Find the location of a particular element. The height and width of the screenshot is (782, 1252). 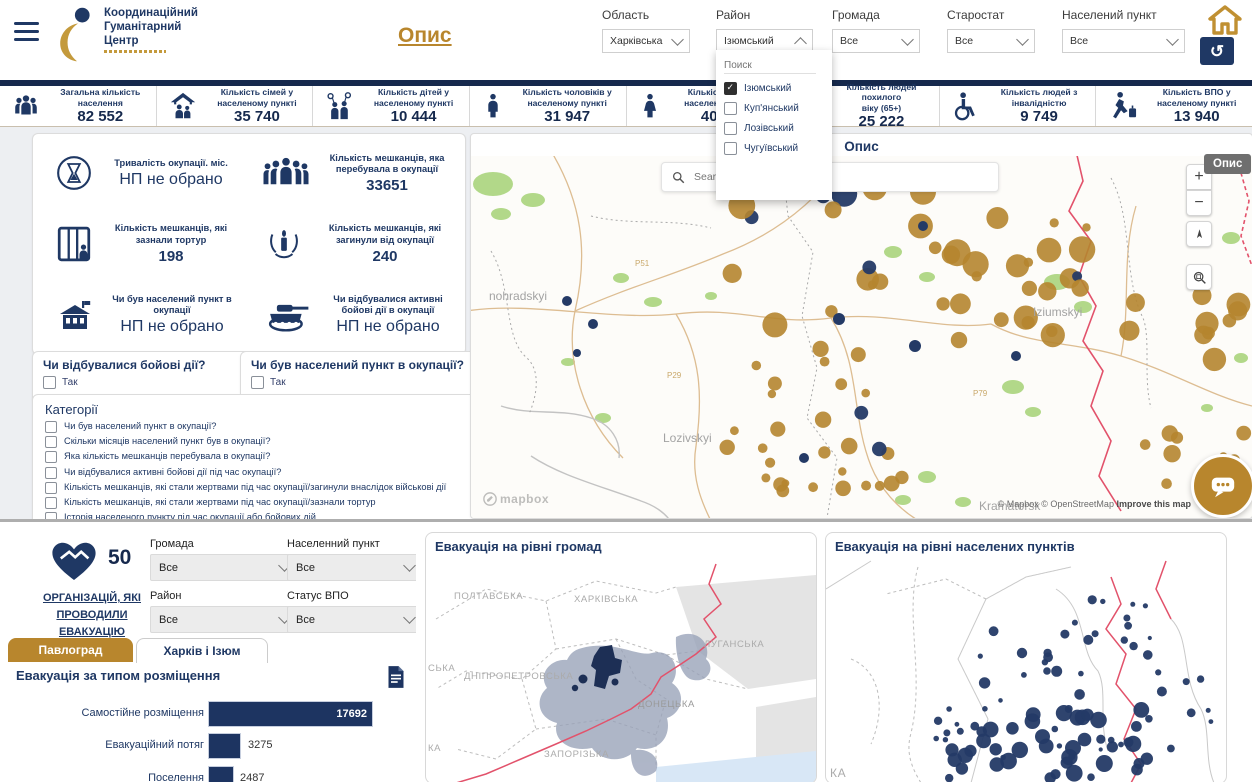

occupation-label: Кількість мешканців, які зазнали тортур is located at coordinates (171, 234).